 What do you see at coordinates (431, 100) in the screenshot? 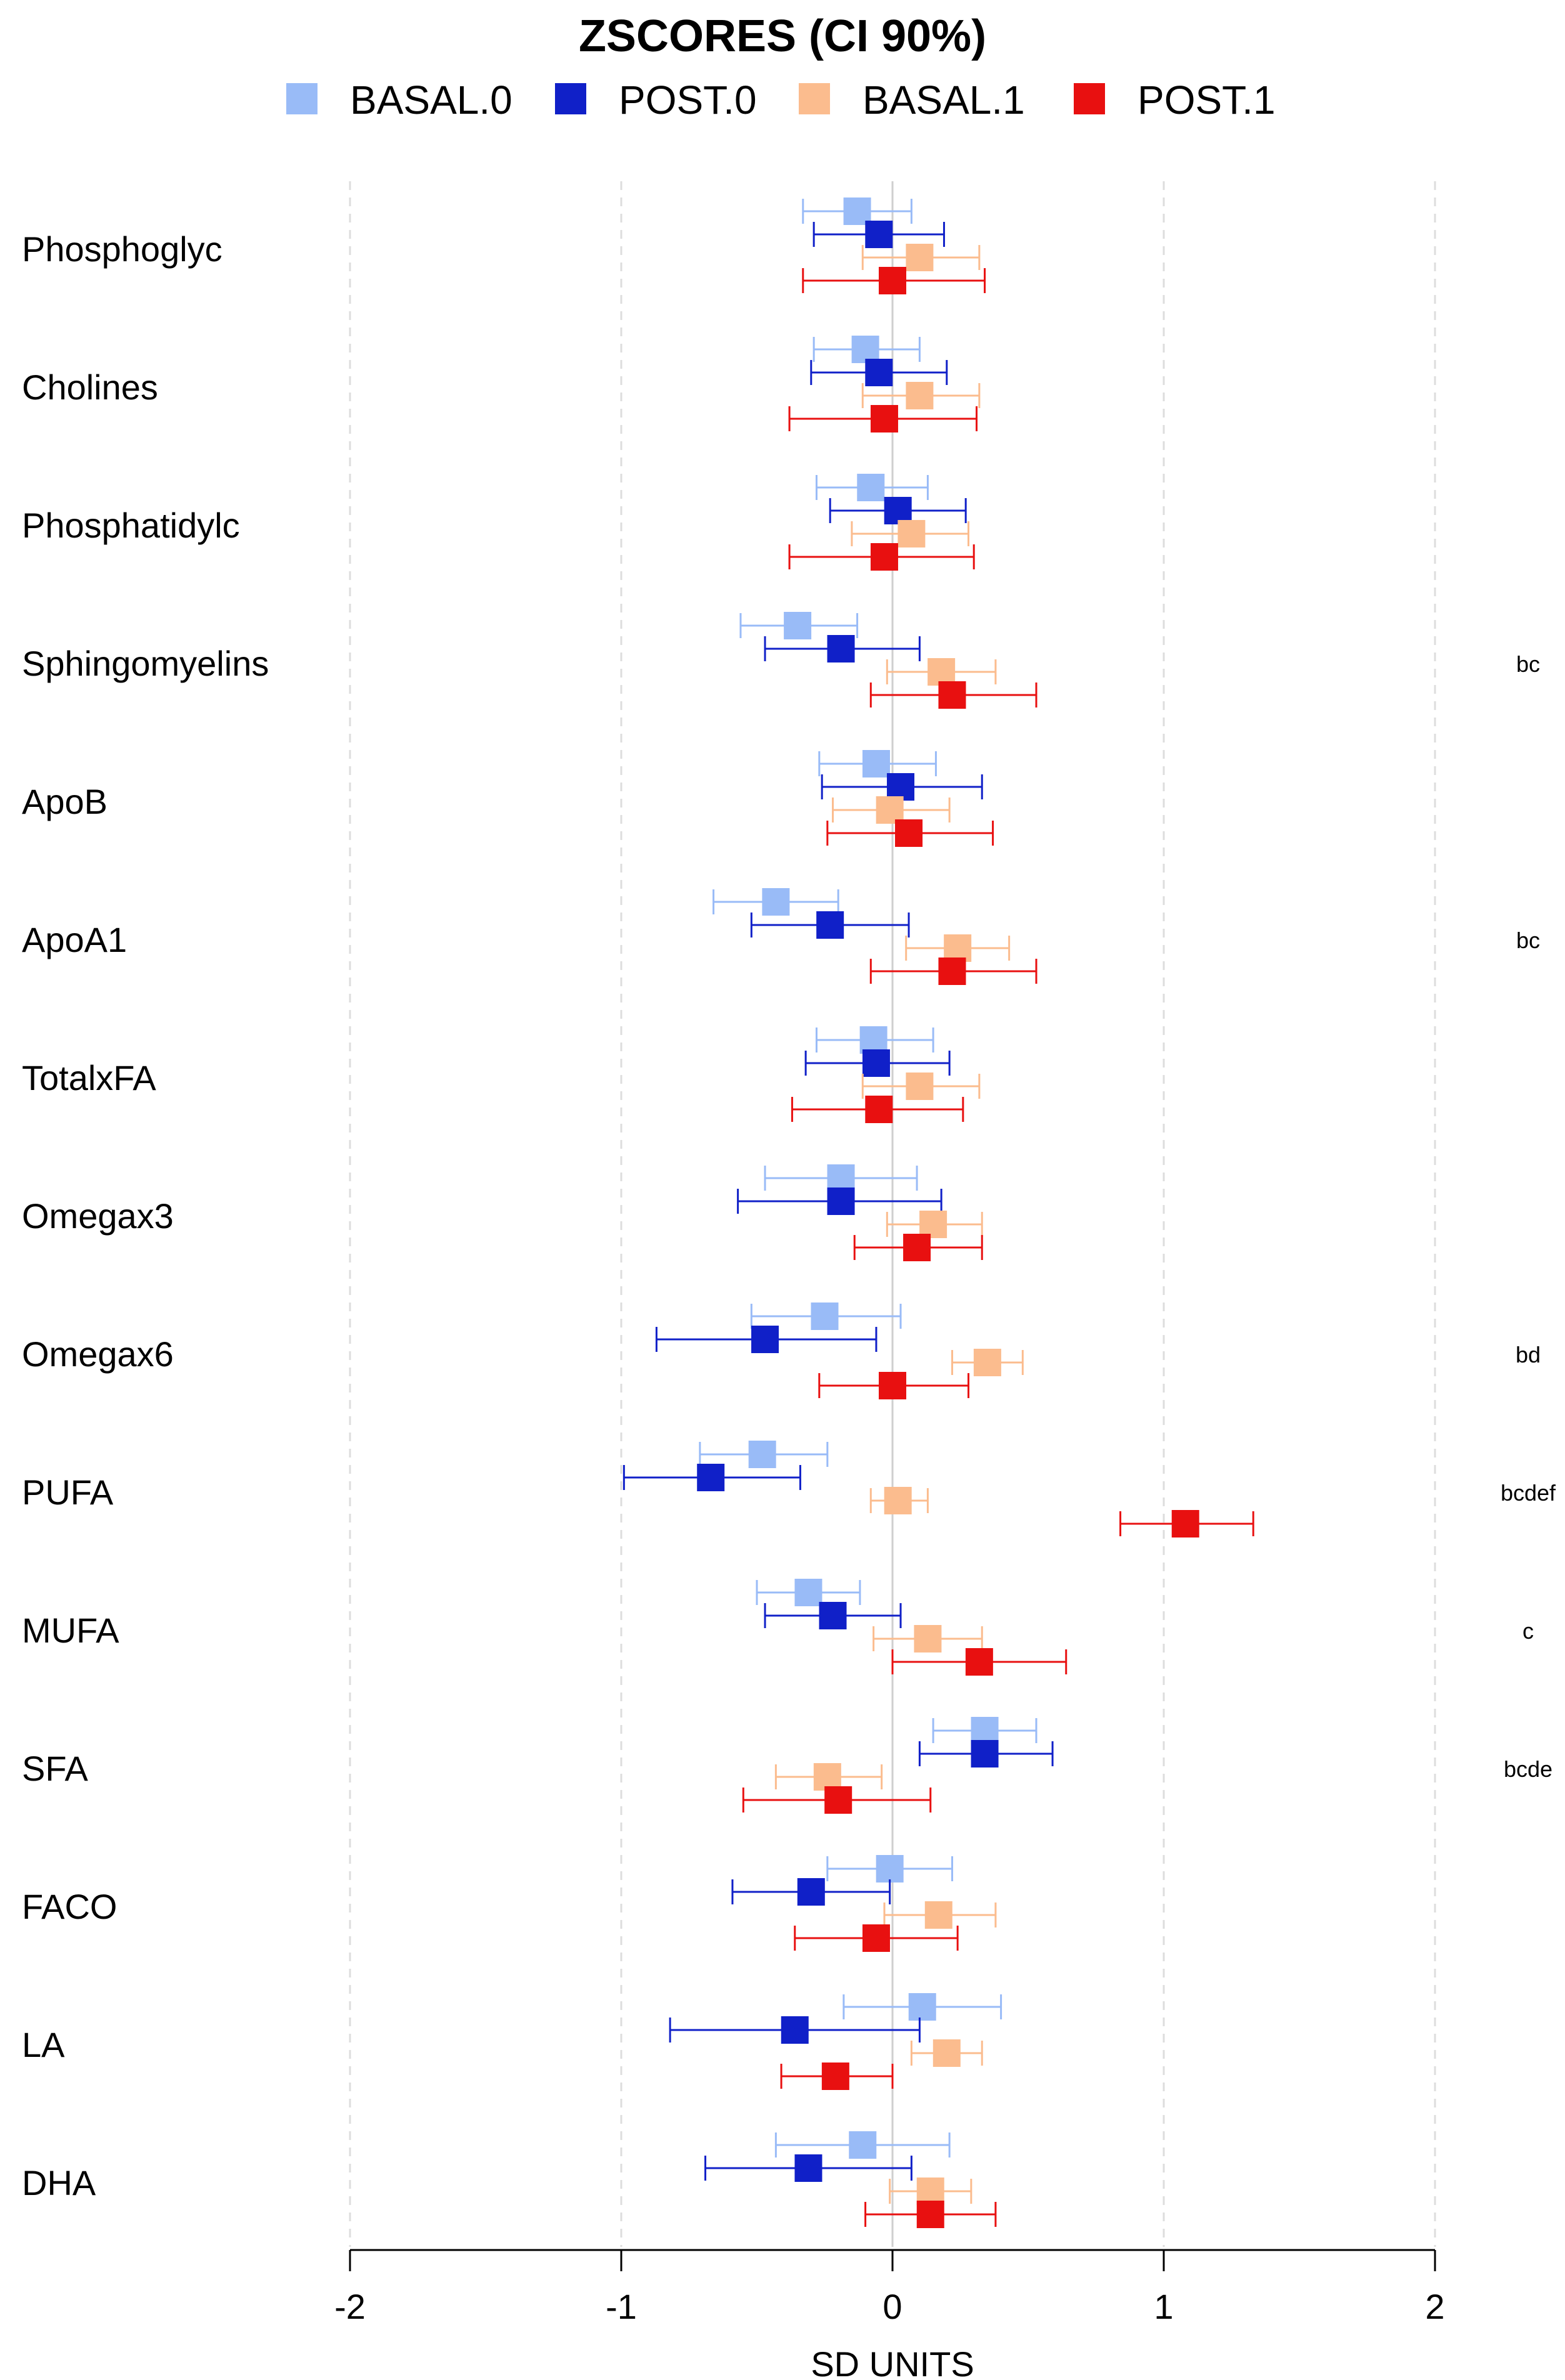
I see `legend-label-basal.0: BASAL.0` at bounding box center [431, 100].